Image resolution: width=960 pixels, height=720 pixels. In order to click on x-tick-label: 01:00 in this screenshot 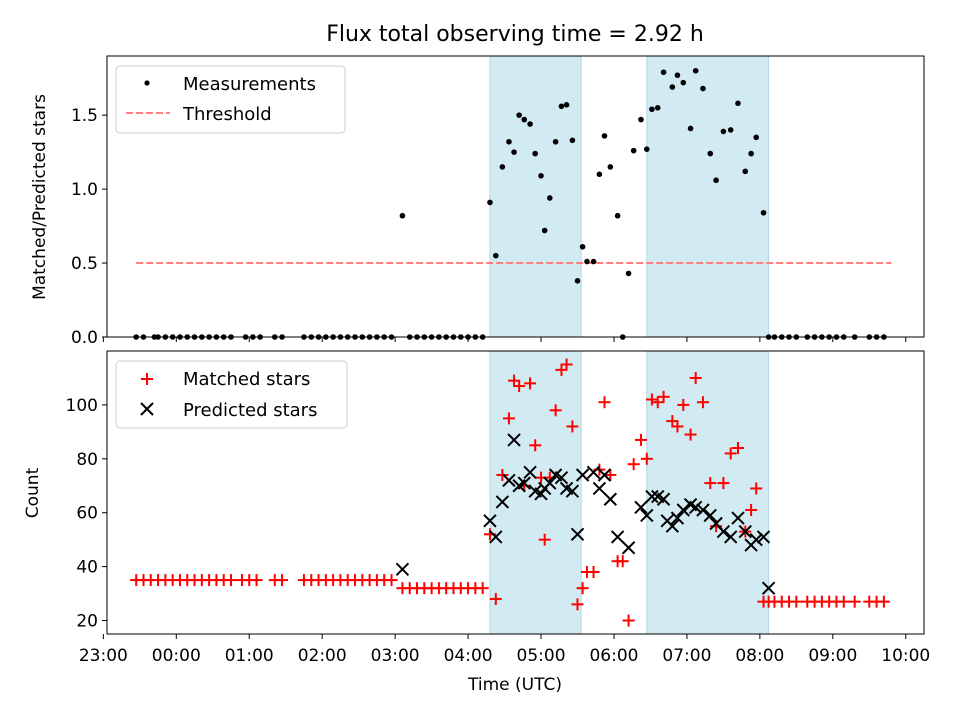, I will do `click(249, 656)`.